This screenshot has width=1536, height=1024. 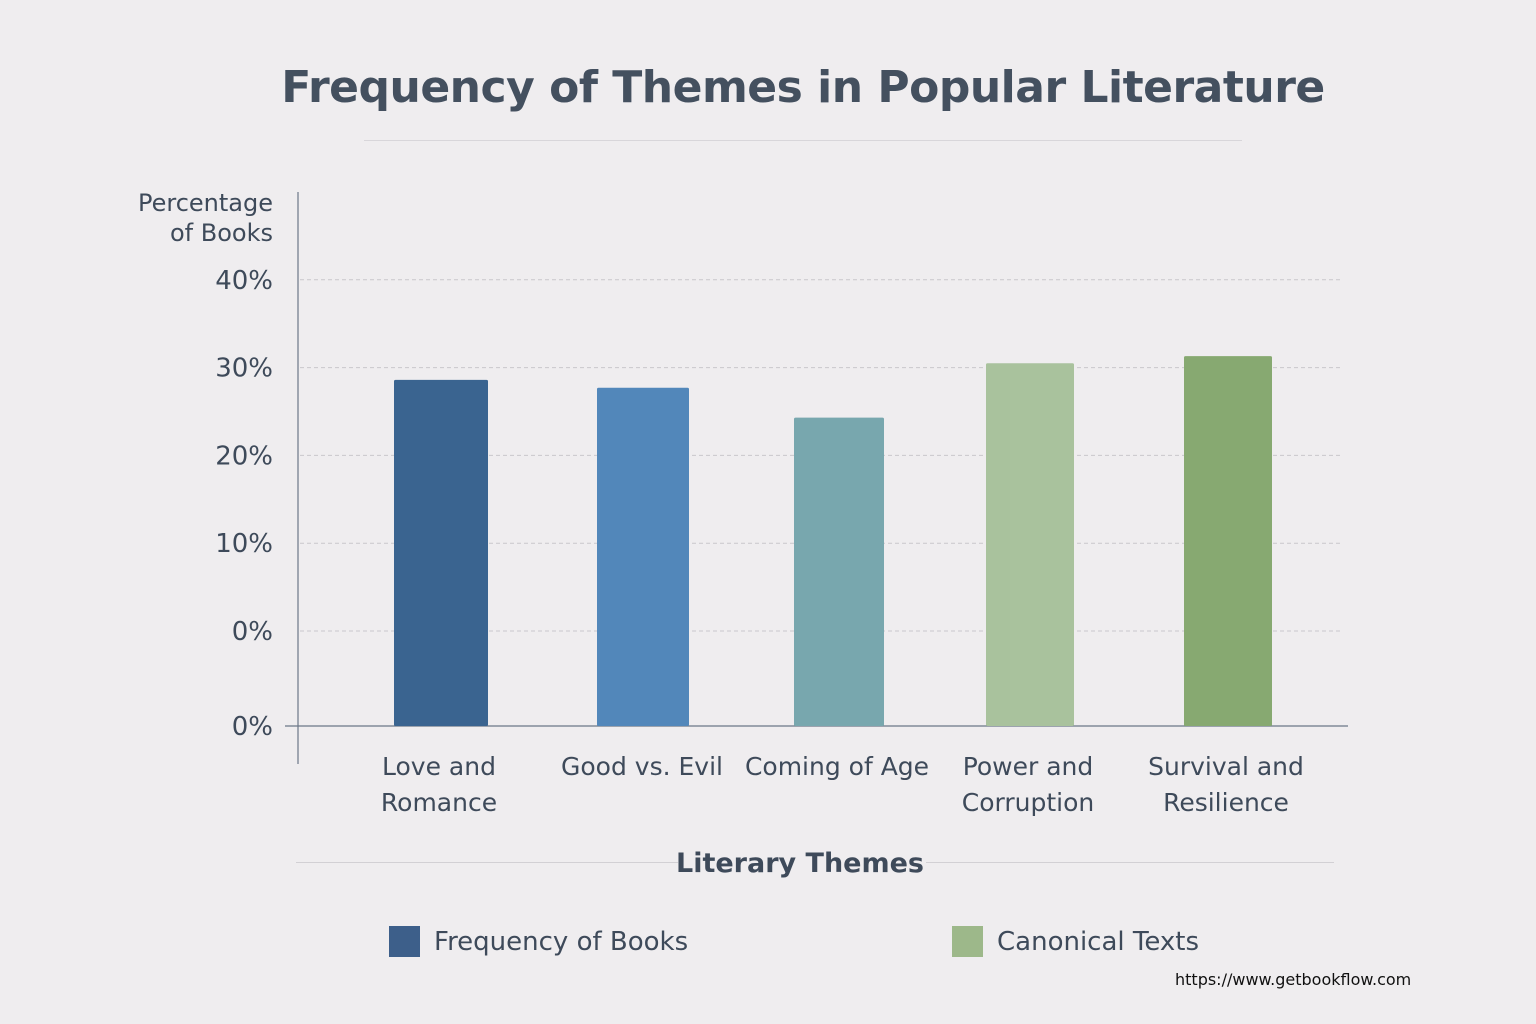 What do you see at coordinates (837, 766) in the screenshot?
I see `x-tick-label: Coming of Age` at bounding box center [837, 766].